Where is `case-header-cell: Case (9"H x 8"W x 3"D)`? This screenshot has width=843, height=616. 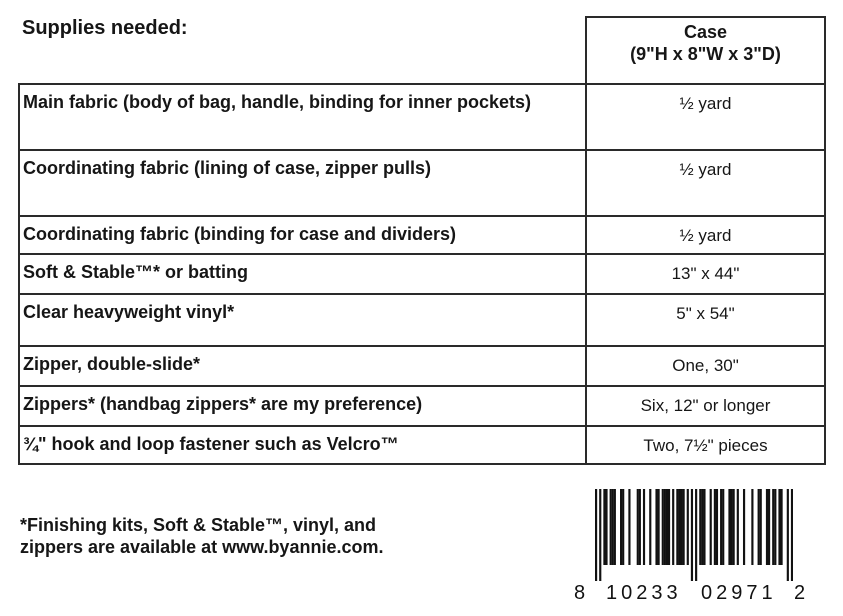
case-header-cell: Case (9"H x 8"W x 3"D) is located at coordinates (705, 50).